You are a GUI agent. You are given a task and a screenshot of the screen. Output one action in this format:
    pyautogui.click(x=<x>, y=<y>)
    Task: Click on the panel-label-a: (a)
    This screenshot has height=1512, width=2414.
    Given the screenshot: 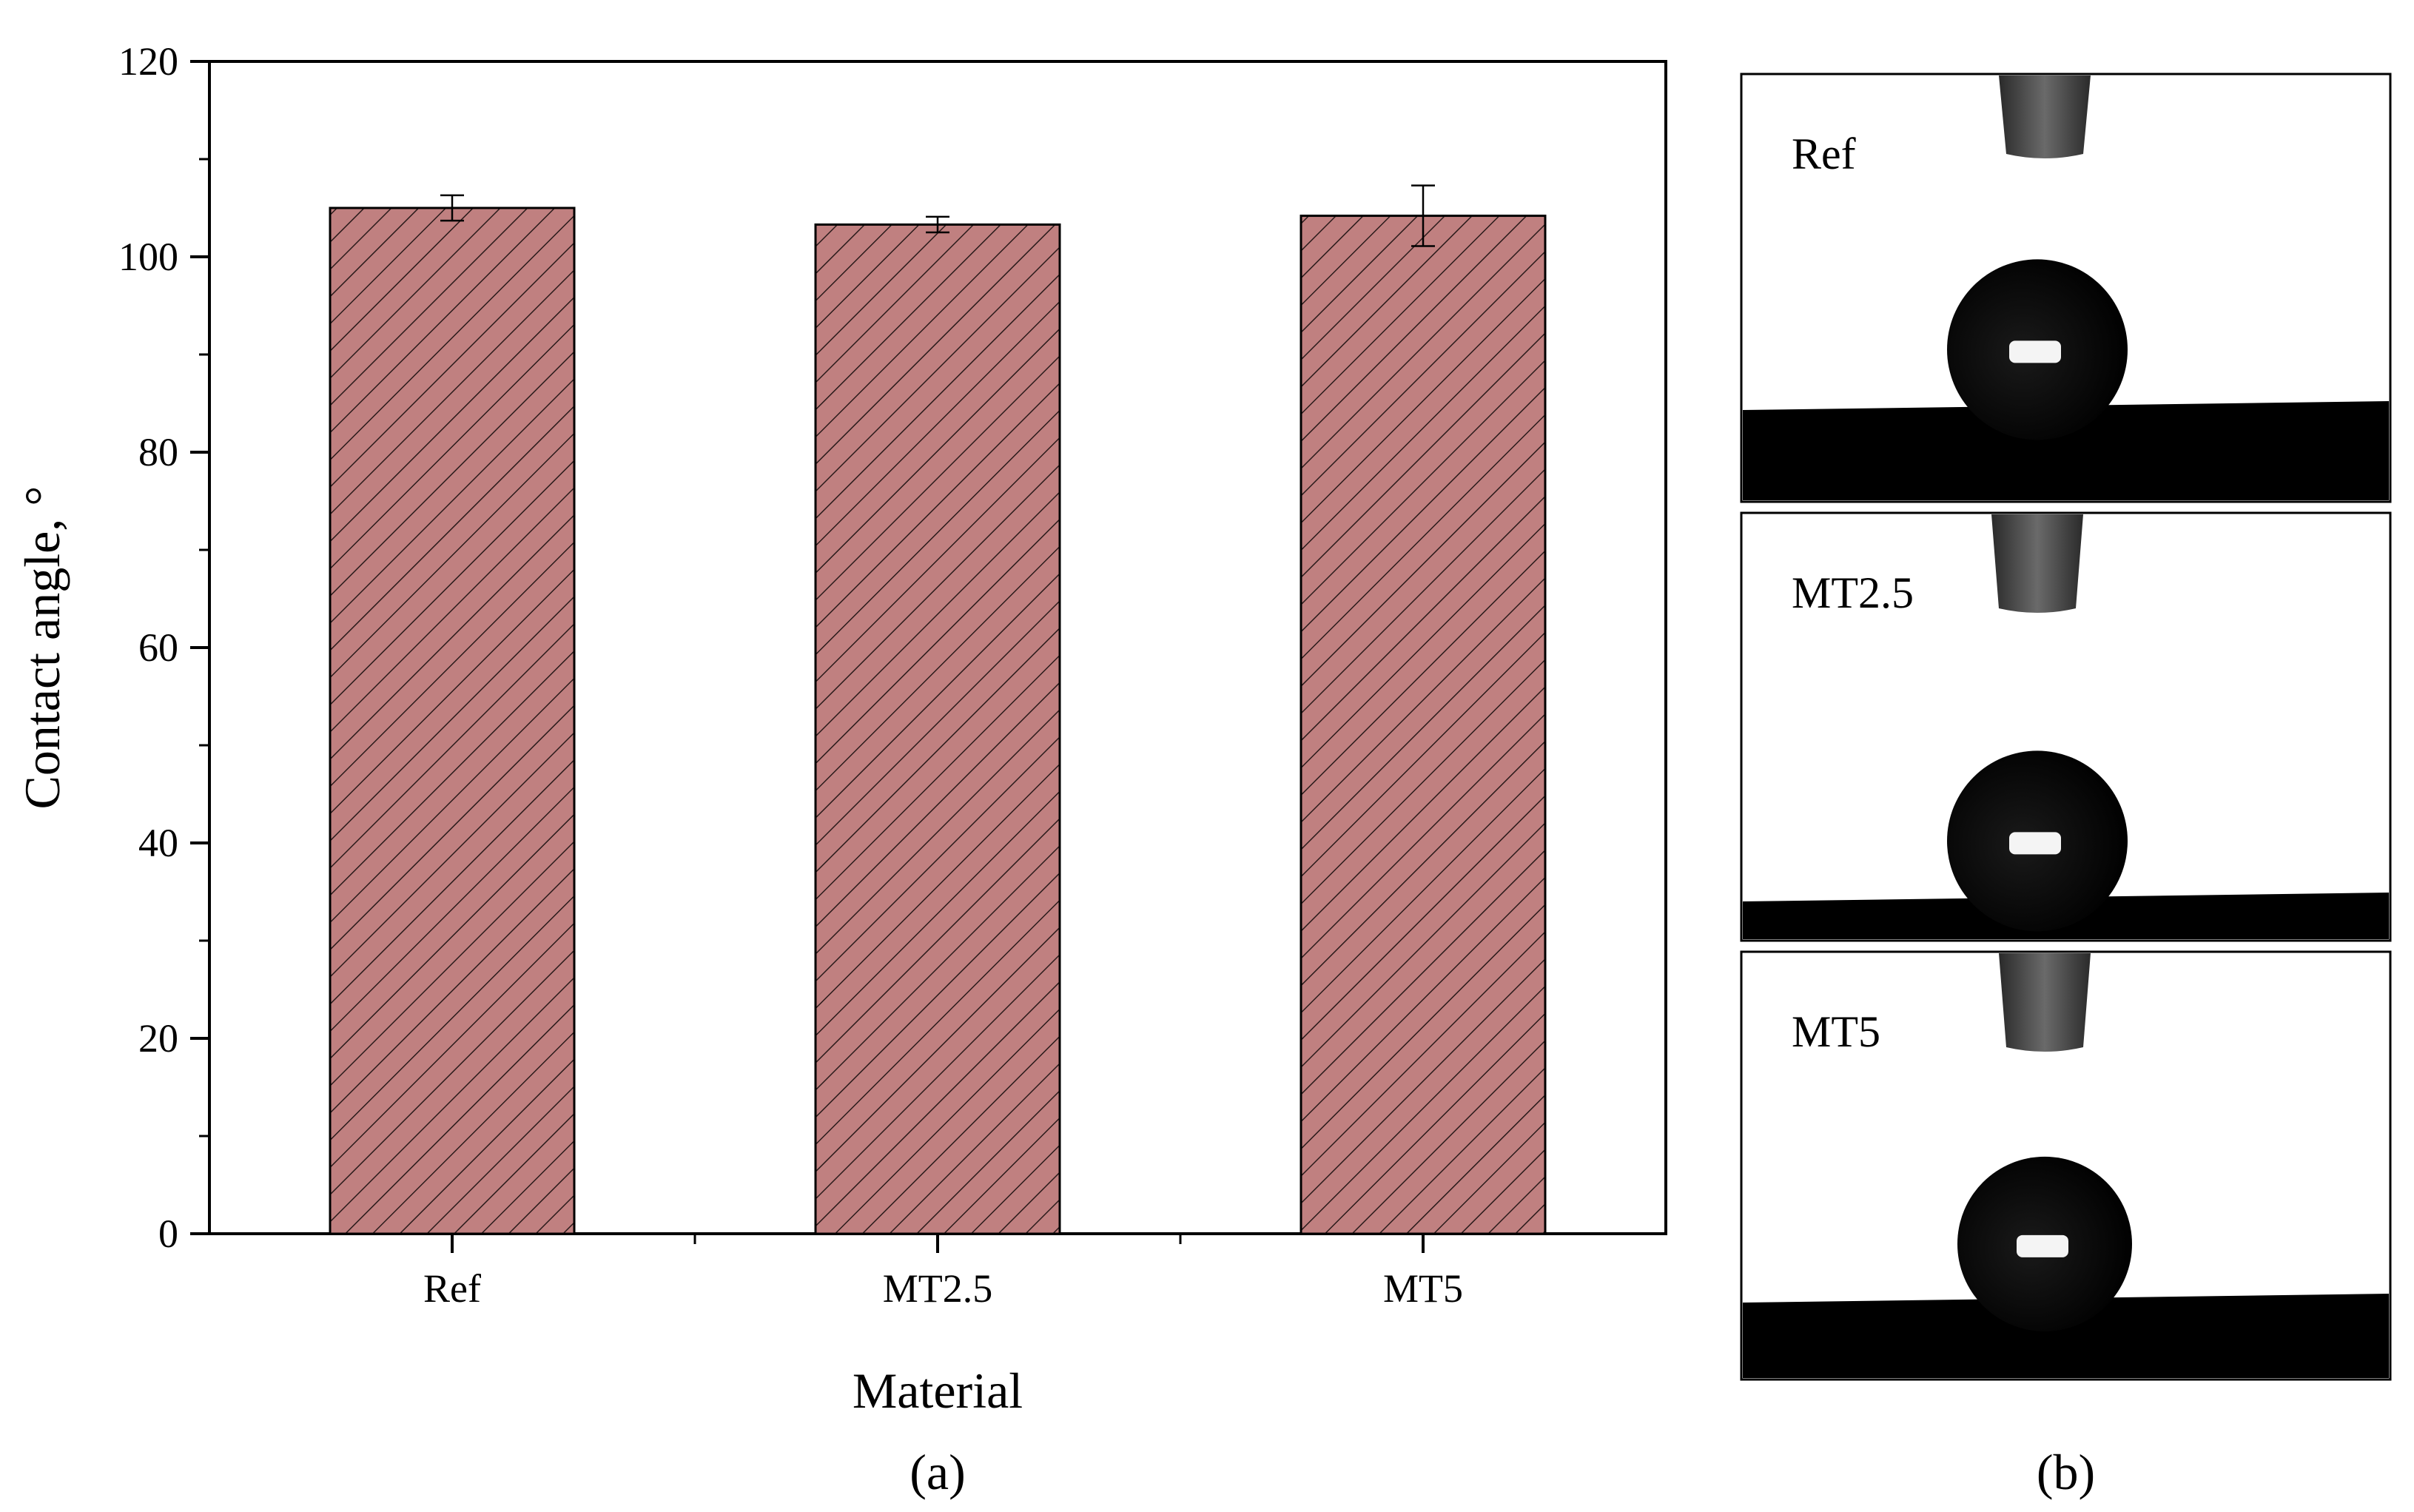 What is the action you would take?
    pyautogui.click(x=938, y=1472)
    